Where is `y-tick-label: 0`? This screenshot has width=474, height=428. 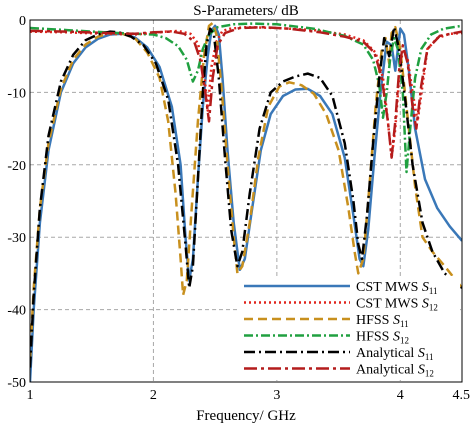
y-tick-label: 0 is located at coordinates (22, 21).